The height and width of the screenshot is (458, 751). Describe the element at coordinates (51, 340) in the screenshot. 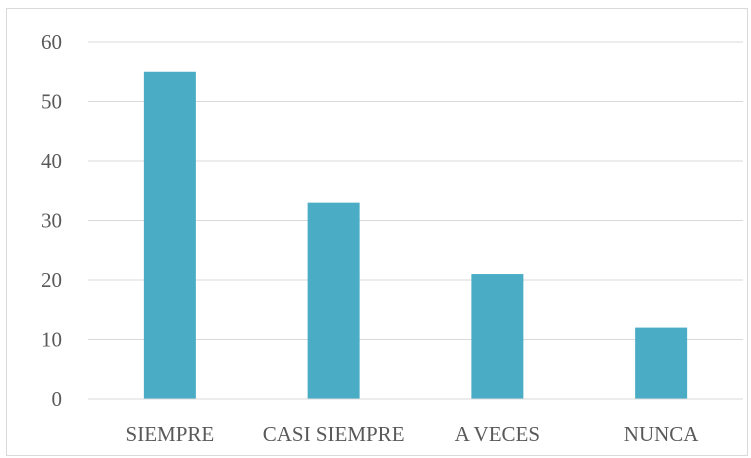

I see `y-tick-label: 10` at that location.